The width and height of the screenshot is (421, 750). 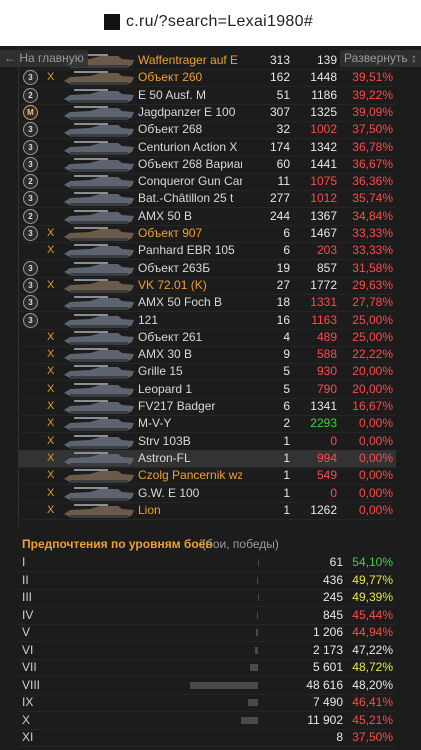 I want to click on level-row: I 61 54,10%, so click(x=207, y=563).